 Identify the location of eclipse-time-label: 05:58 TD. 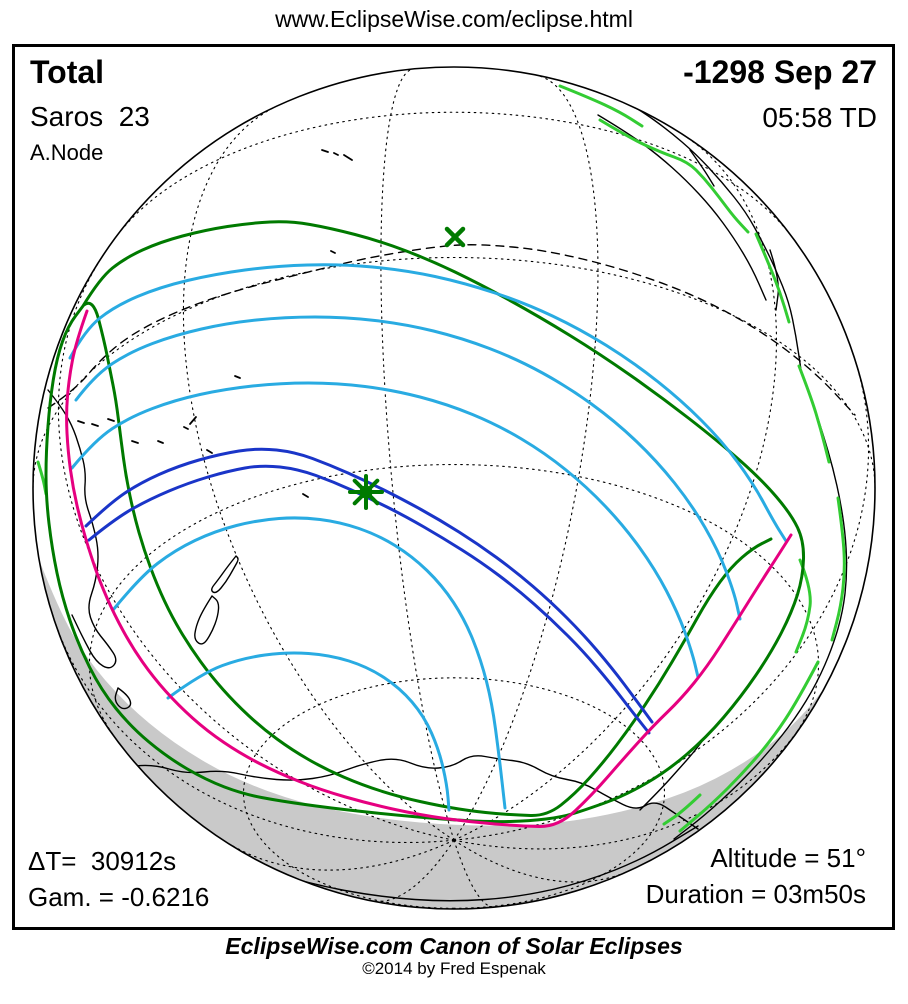
(819, 117).